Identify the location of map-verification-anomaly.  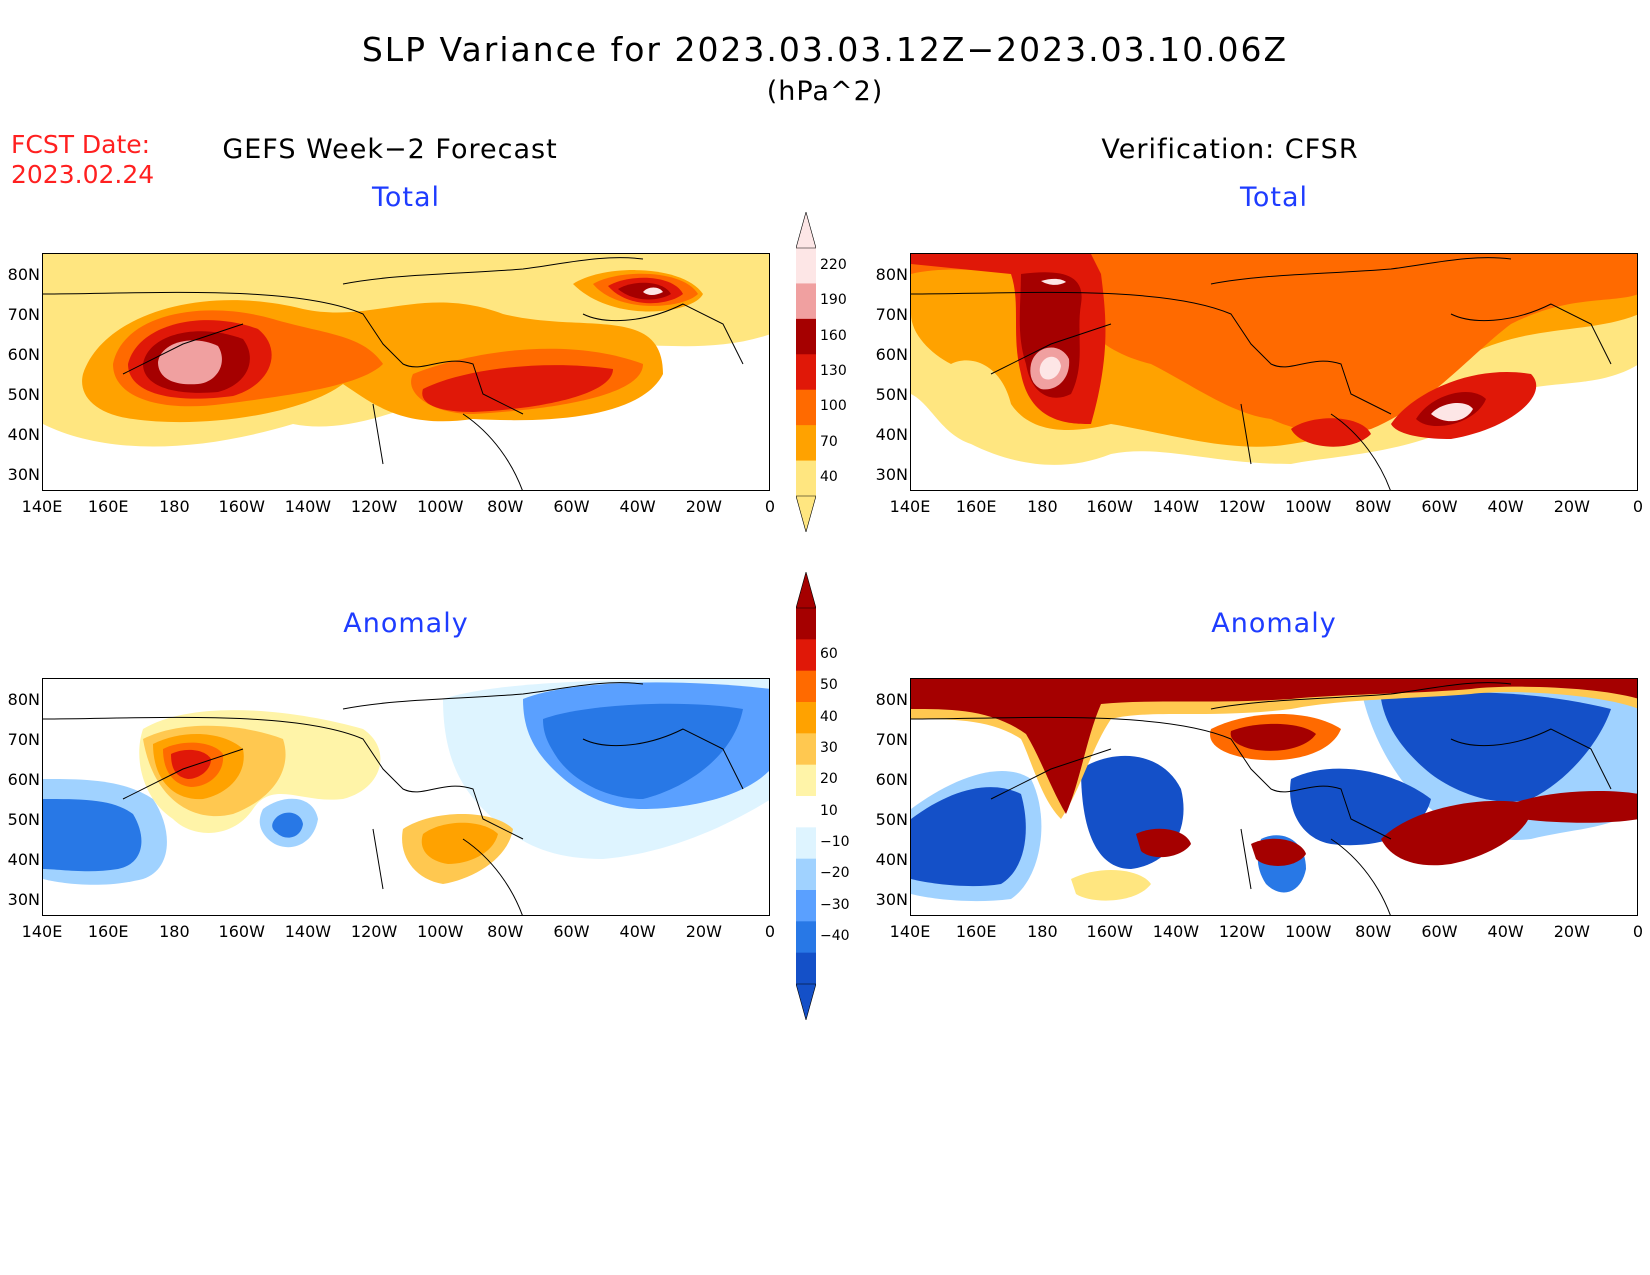
(1274, 797).